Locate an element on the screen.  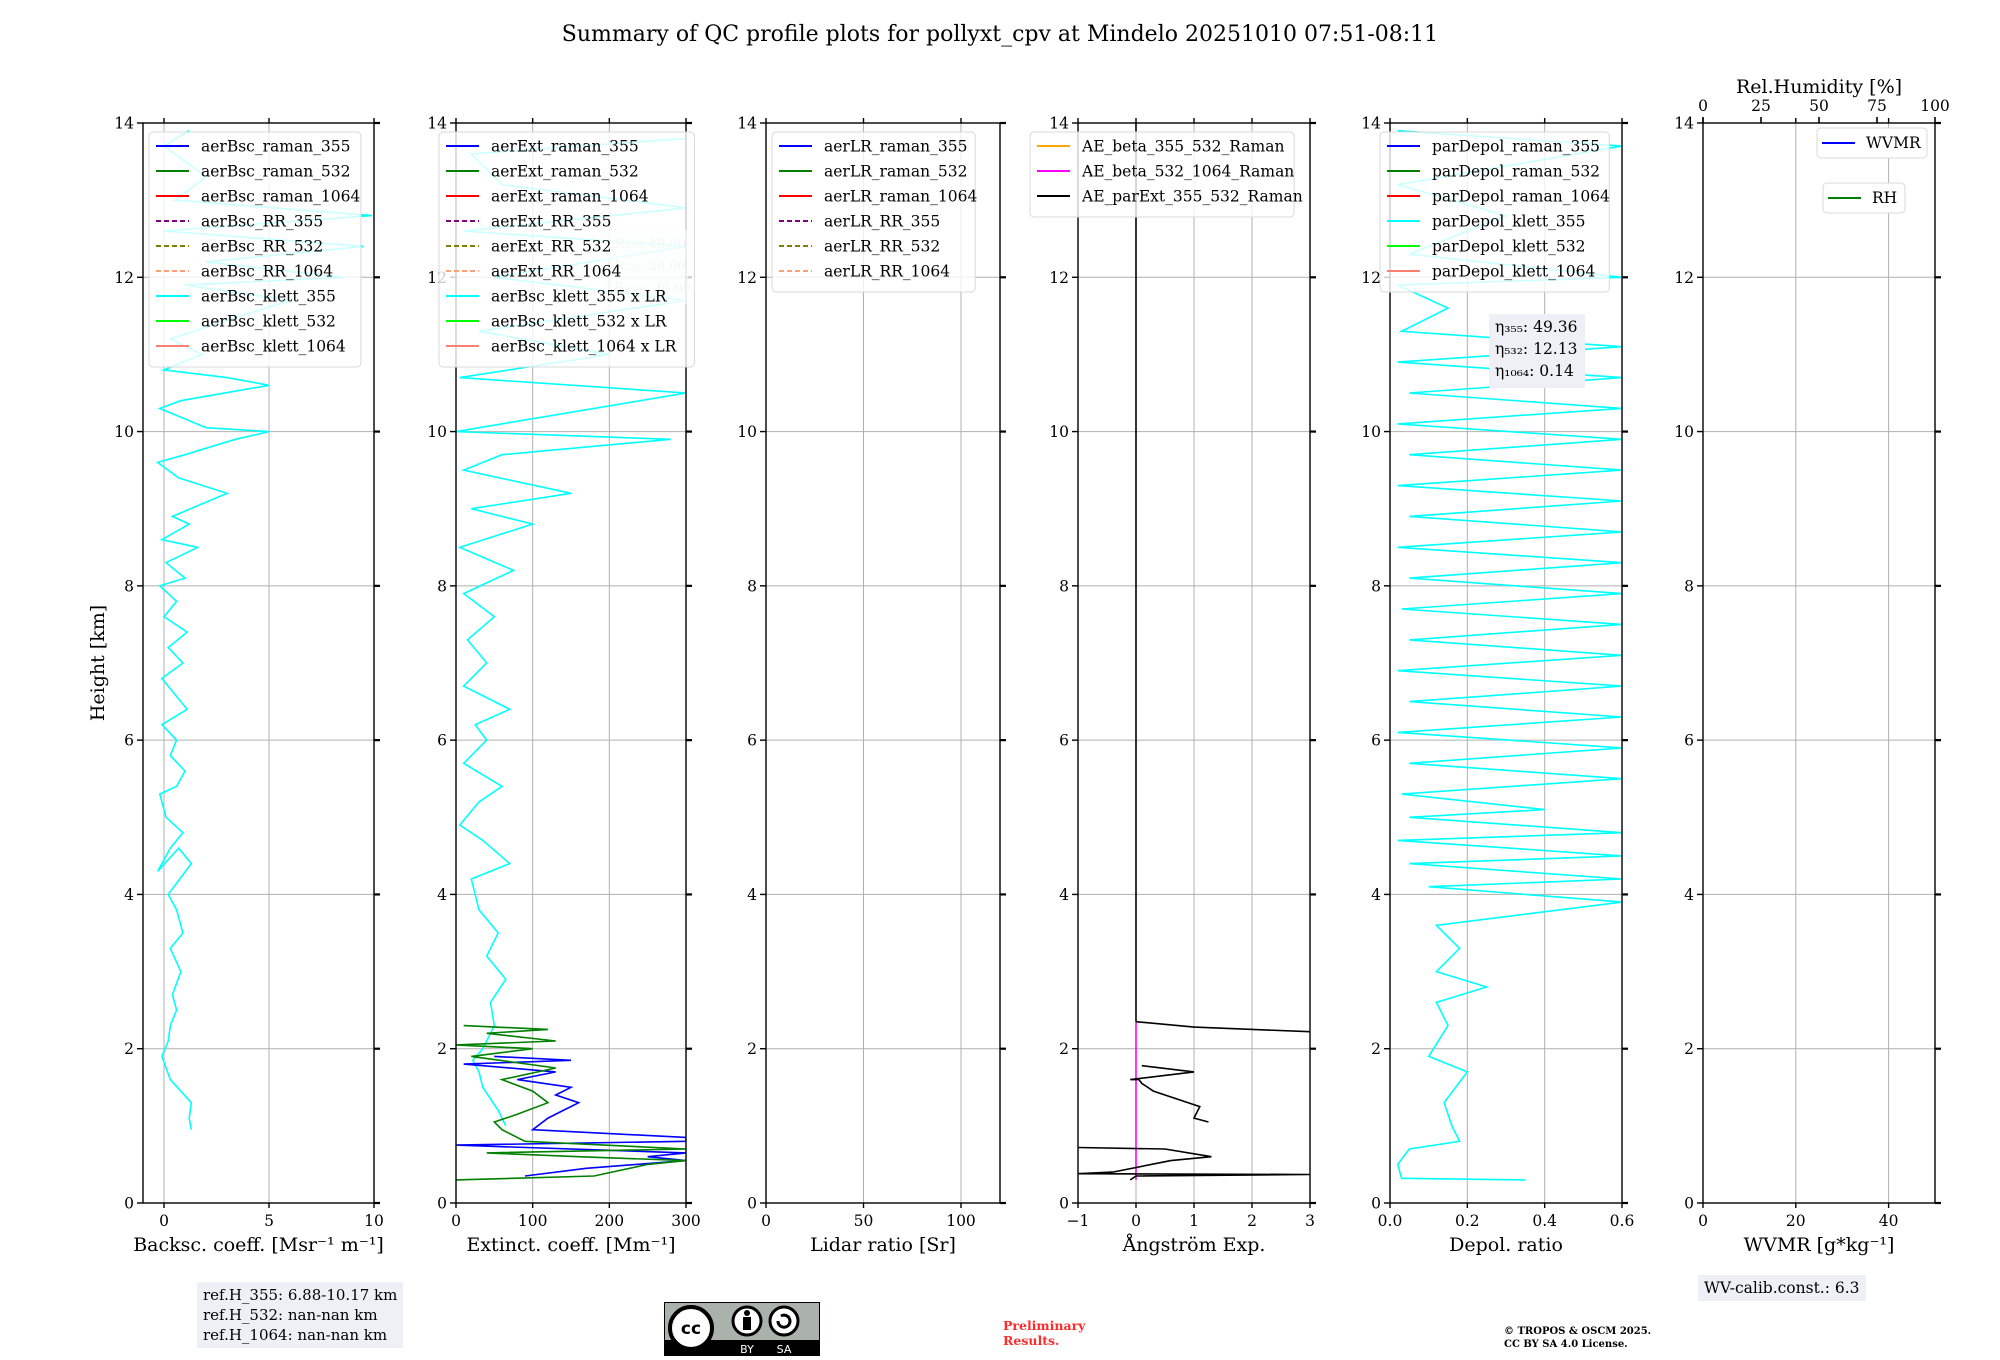
x-tick-label: 0.2 is located at coordinates (1467, 1221).